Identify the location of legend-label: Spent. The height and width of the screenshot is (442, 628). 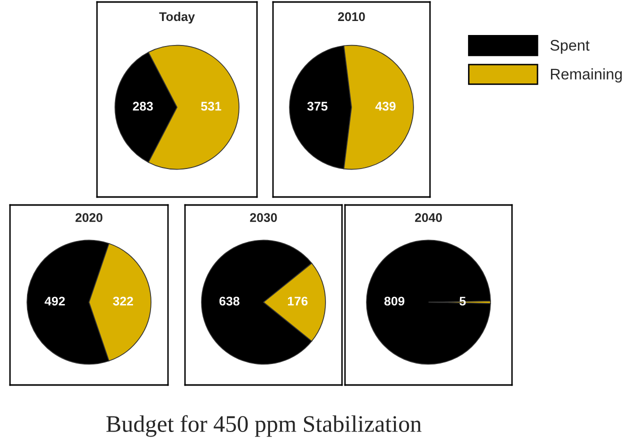
(570, 47).